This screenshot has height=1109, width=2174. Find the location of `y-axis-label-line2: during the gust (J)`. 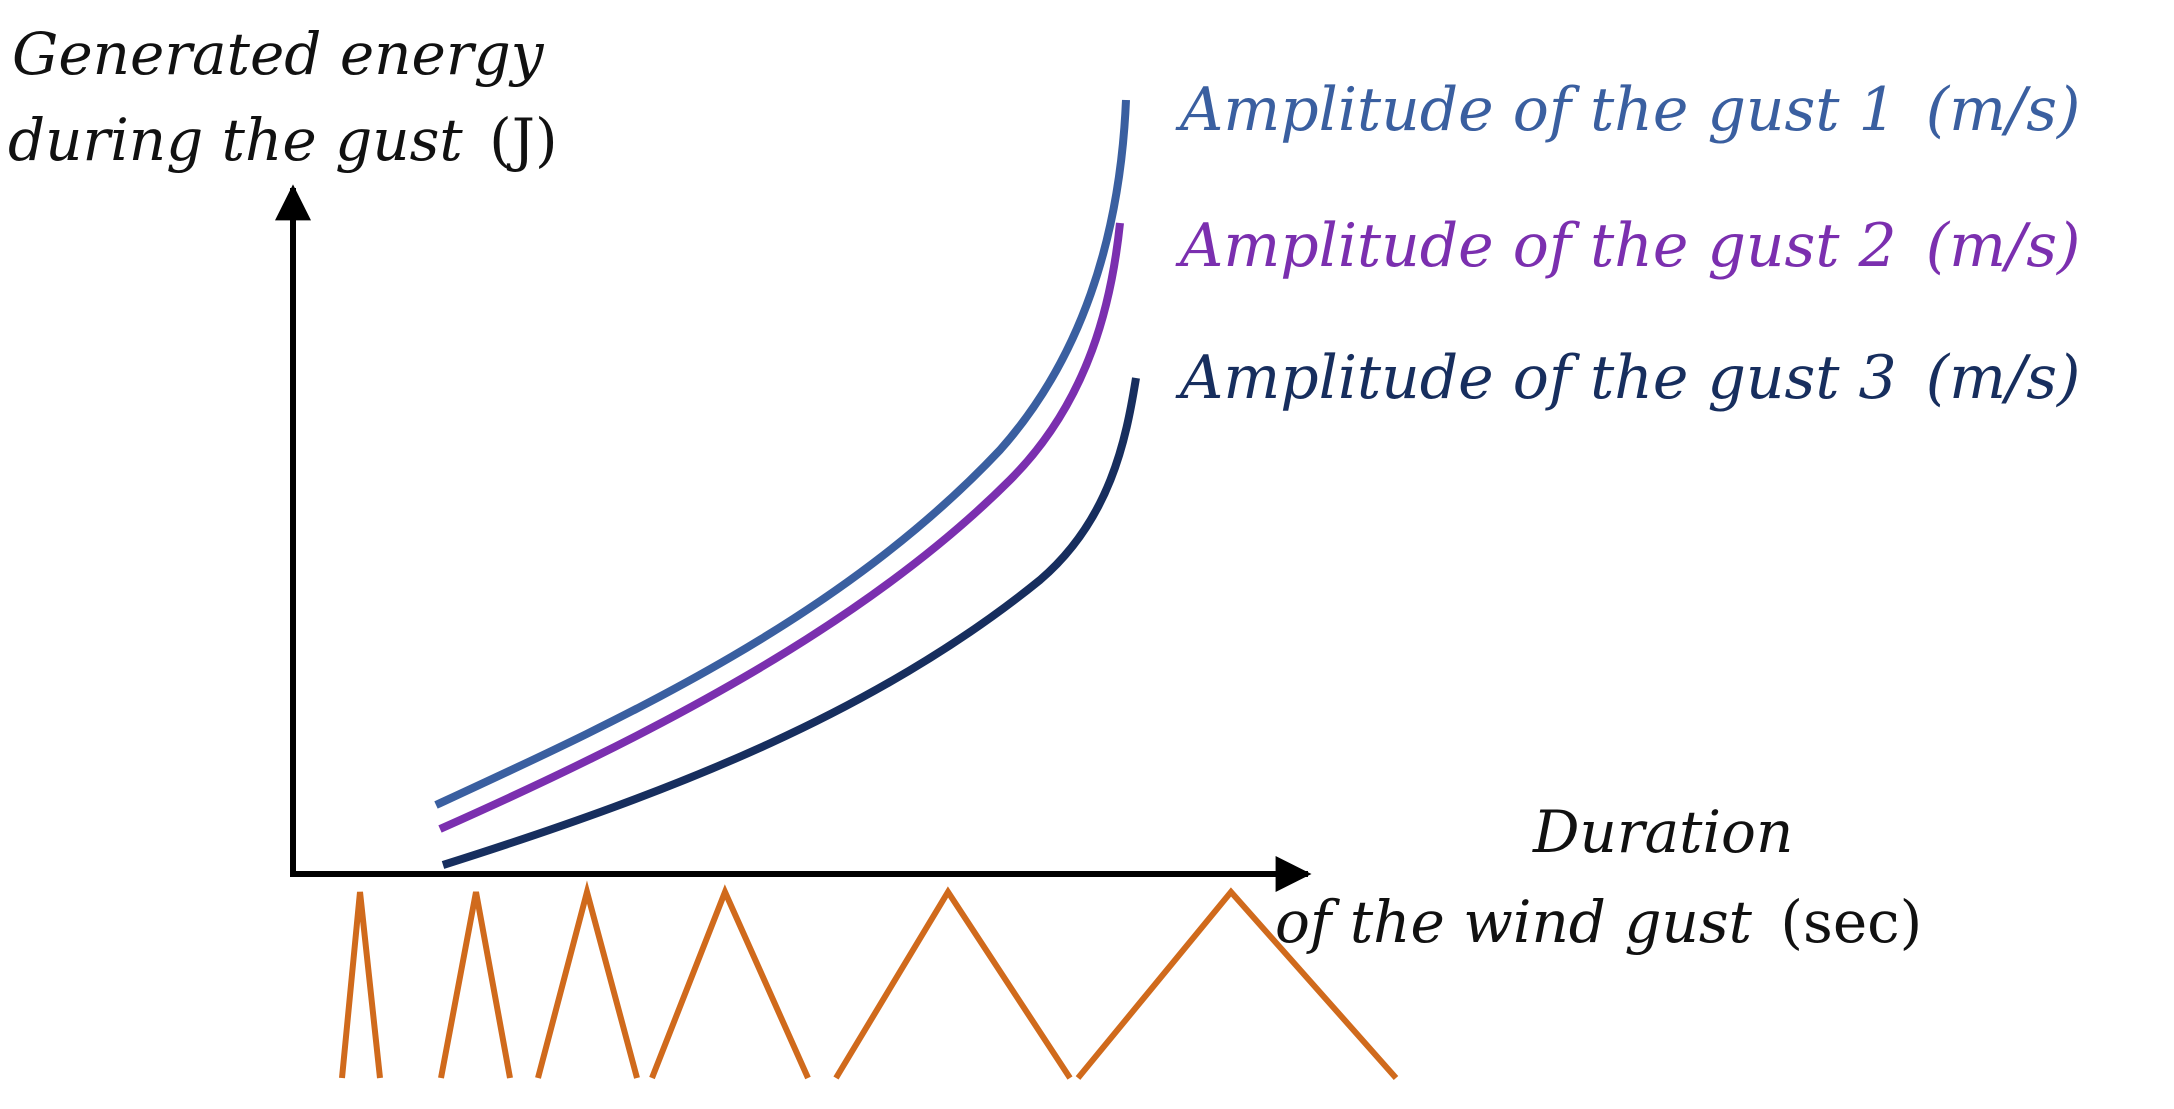

y-axis-label-line2: during the gust (J) is located at coordinates (283, 140).